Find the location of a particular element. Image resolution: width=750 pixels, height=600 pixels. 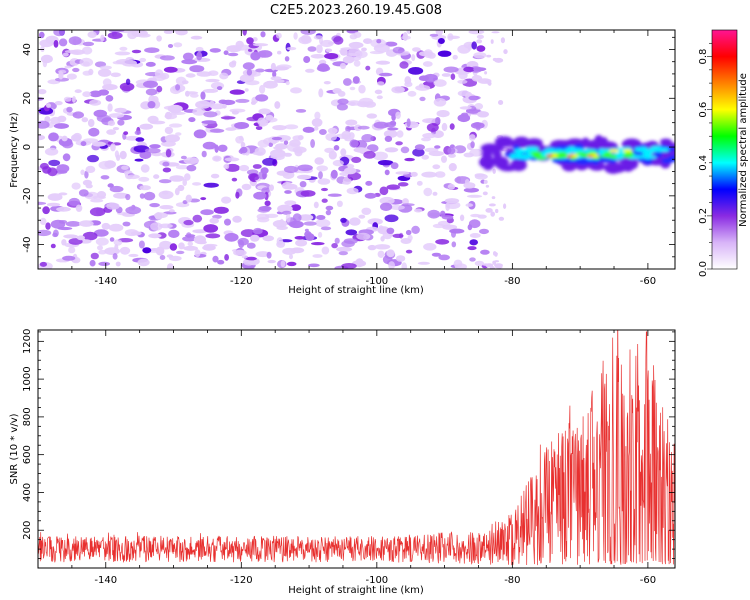

x-tick-label: -60 is located at coordinates (648, 281).